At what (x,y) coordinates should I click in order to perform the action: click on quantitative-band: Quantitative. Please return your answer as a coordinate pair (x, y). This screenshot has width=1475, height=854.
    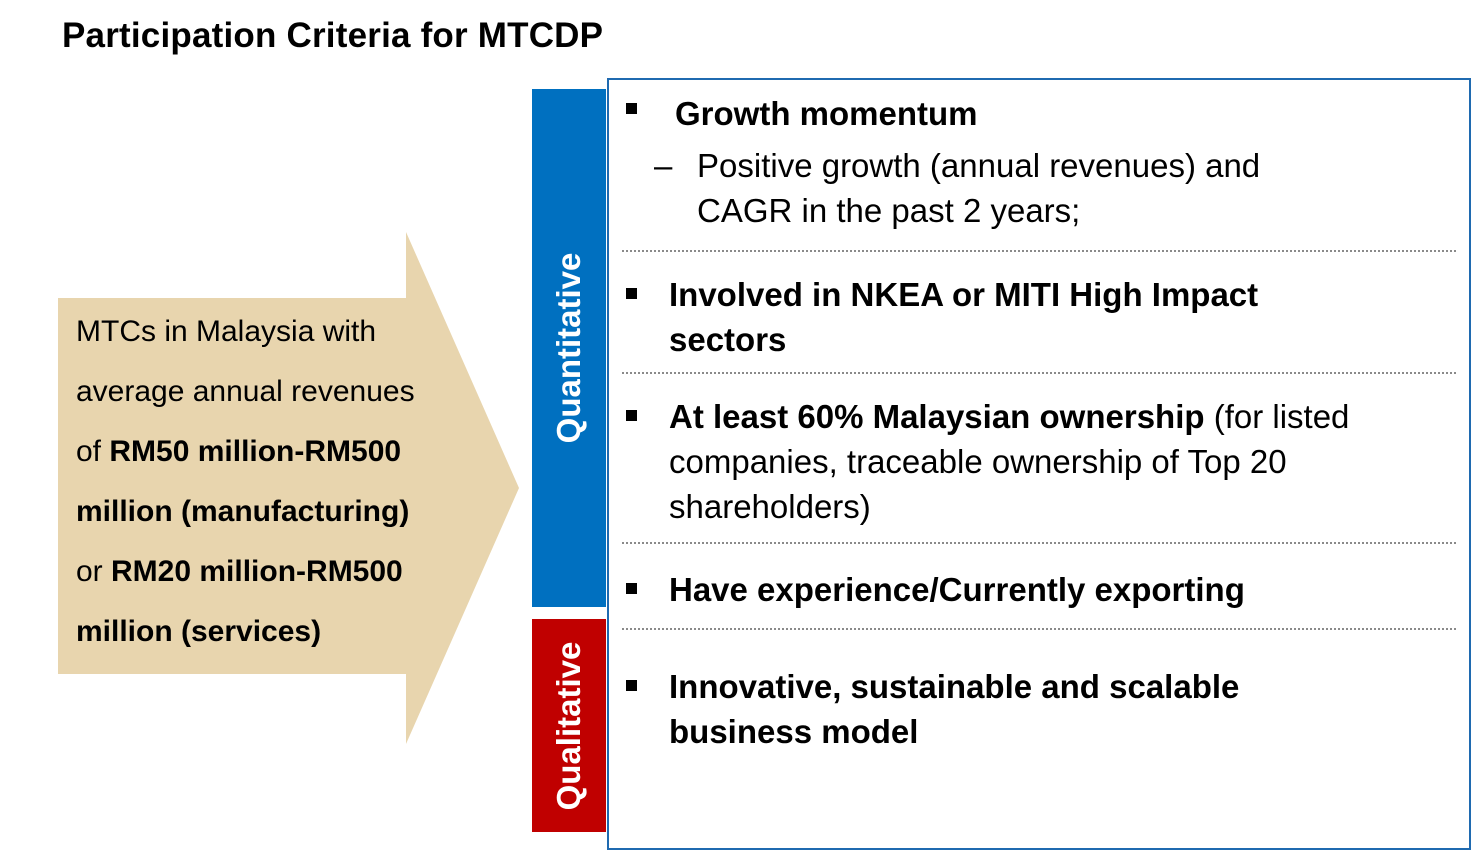
    Looking at the image, I should click on (569, 348).